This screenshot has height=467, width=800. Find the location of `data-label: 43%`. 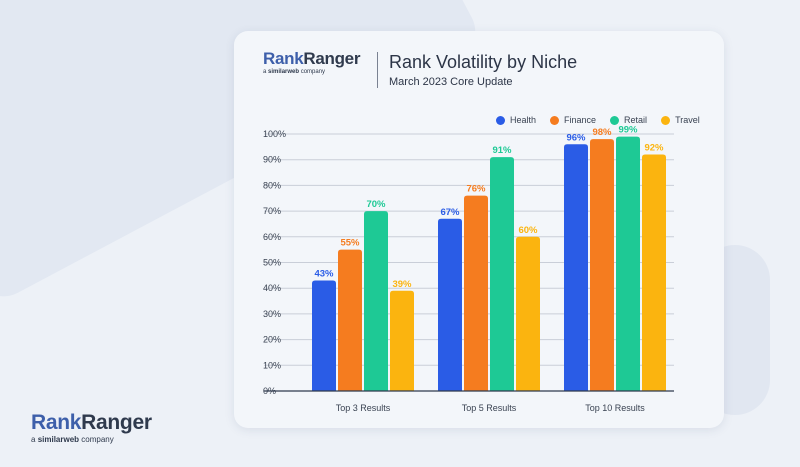

data-label: 43% is located at coordinates (324, 273).